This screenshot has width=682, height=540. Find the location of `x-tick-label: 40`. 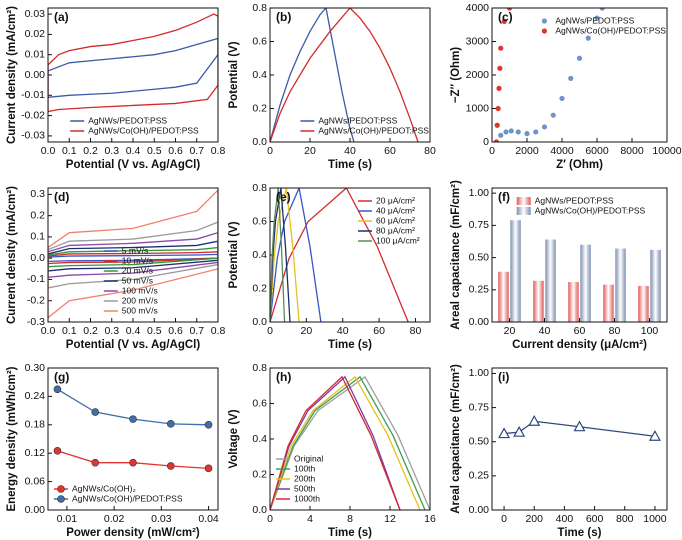

x-tick-label: 40 is located at coordinates (545, 331).